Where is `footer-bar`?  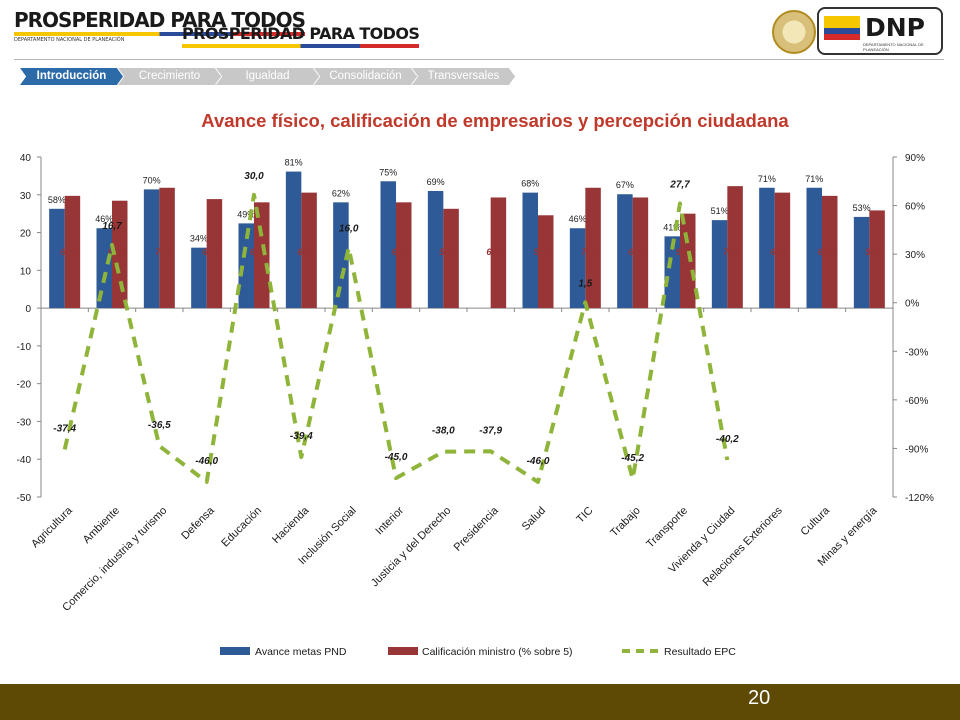
footer-bar is located at coordinates (480, 702).